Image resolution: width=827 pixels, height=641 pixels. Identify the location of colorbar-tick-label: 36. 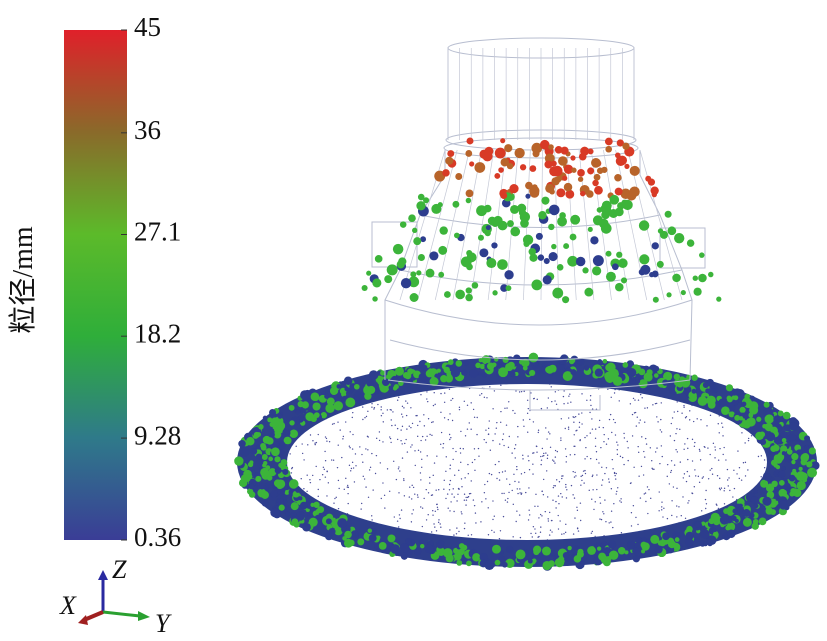
(147, 130).